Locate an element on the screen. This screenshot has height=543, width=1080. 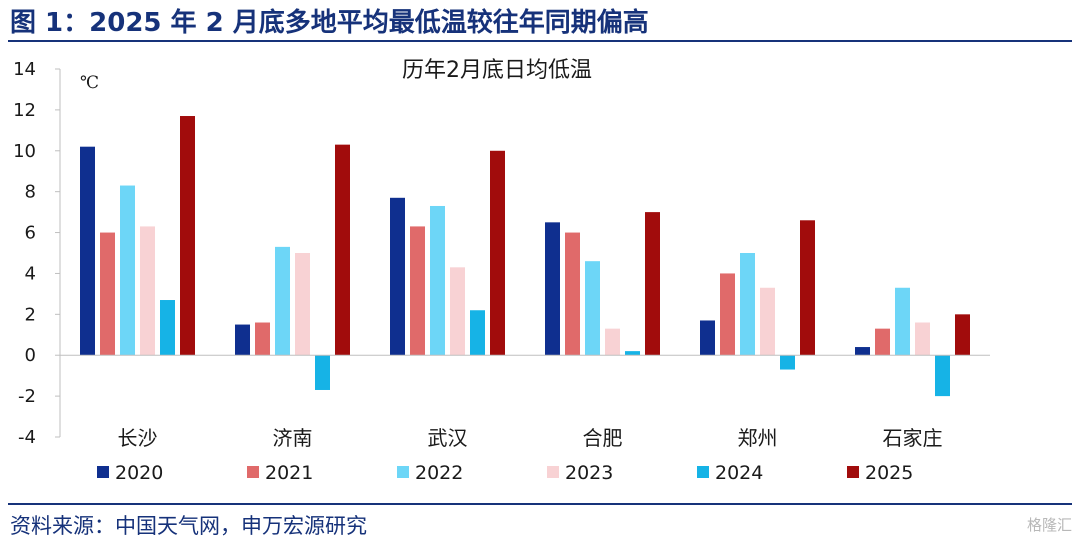
y-tick-label: 2 is located at coordinates (30, 314).